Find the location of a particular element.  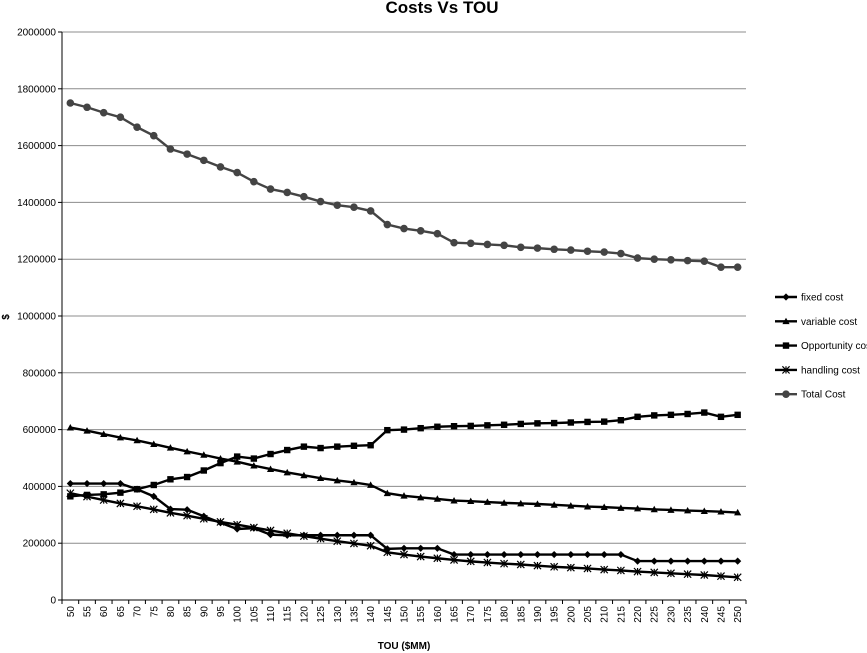

legend-item-opportunity-cost: Opportunity cost is located at coordinates (821, 346).